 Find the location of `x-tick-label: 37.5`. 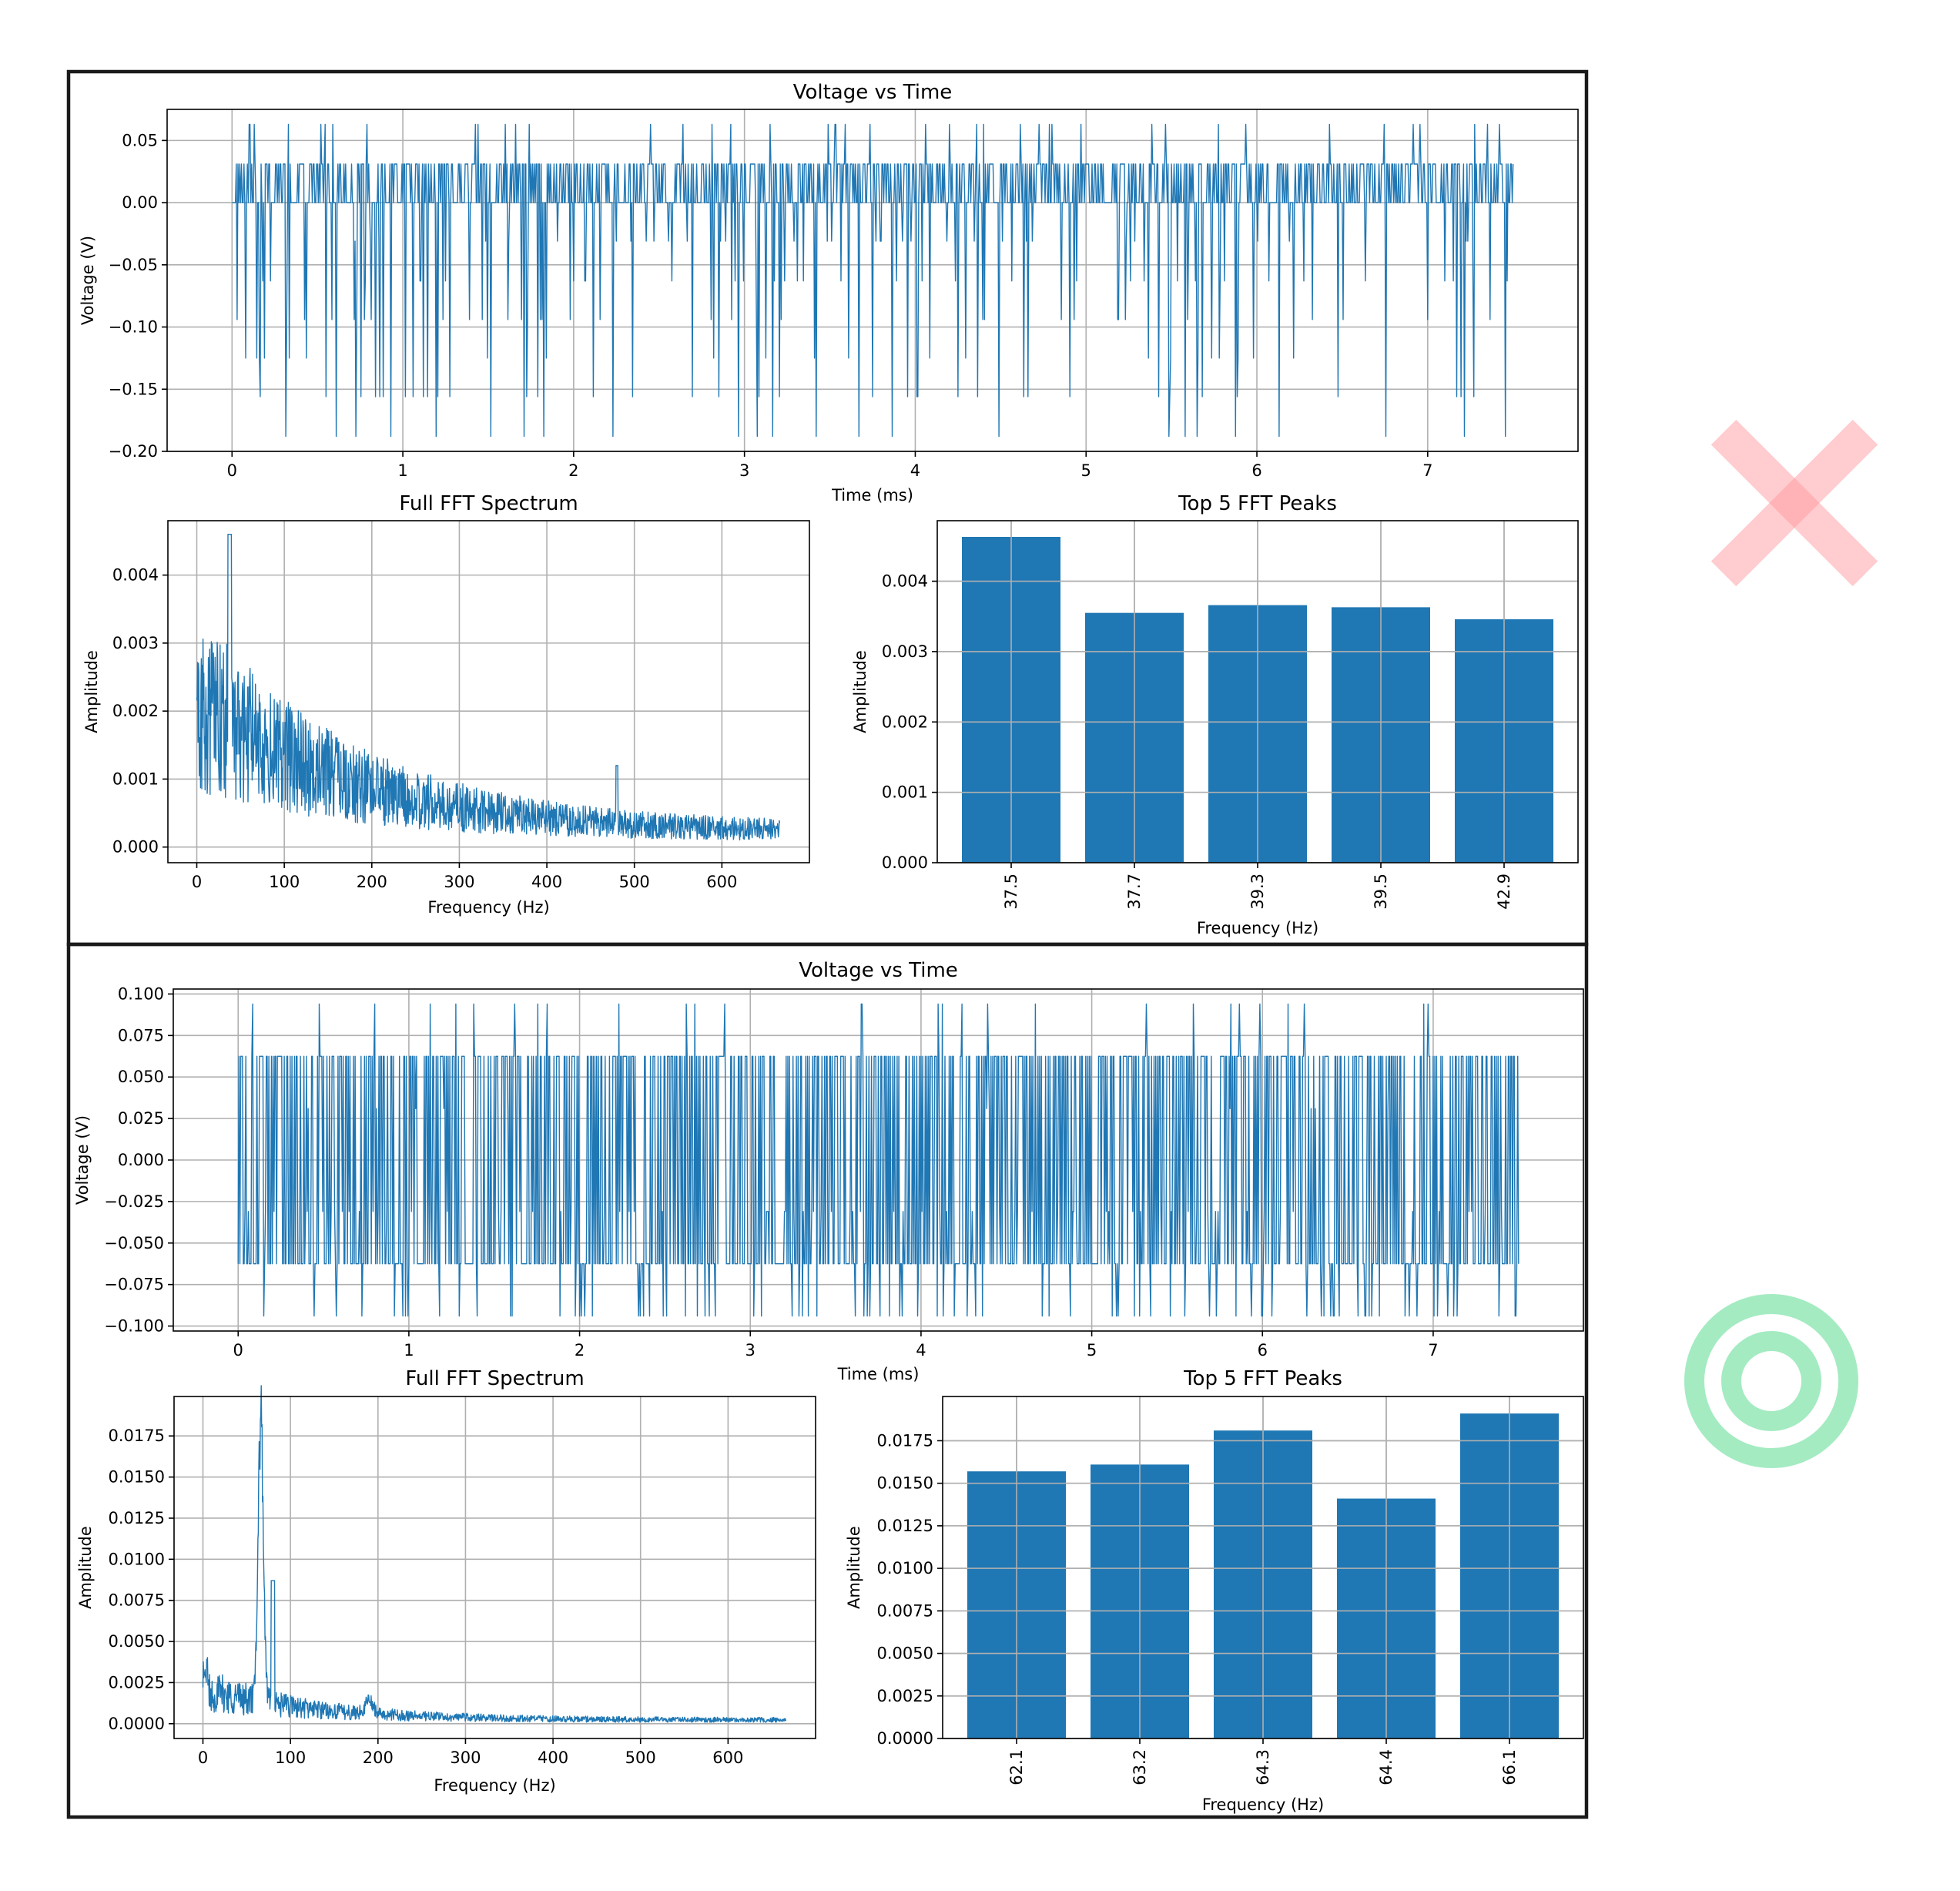

x-tick-label: 37.5 is located at coordinates (1011, 891).